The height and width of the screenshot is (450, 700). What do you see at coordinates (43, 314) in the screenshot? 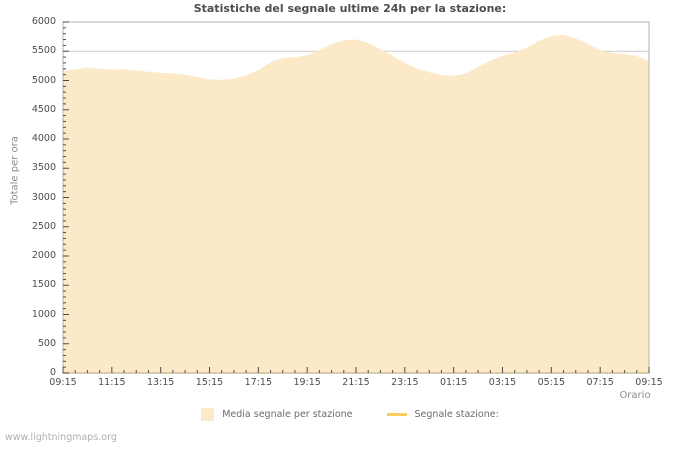
I see `y-tick-label: 1000` at bounding box center [43, 314].